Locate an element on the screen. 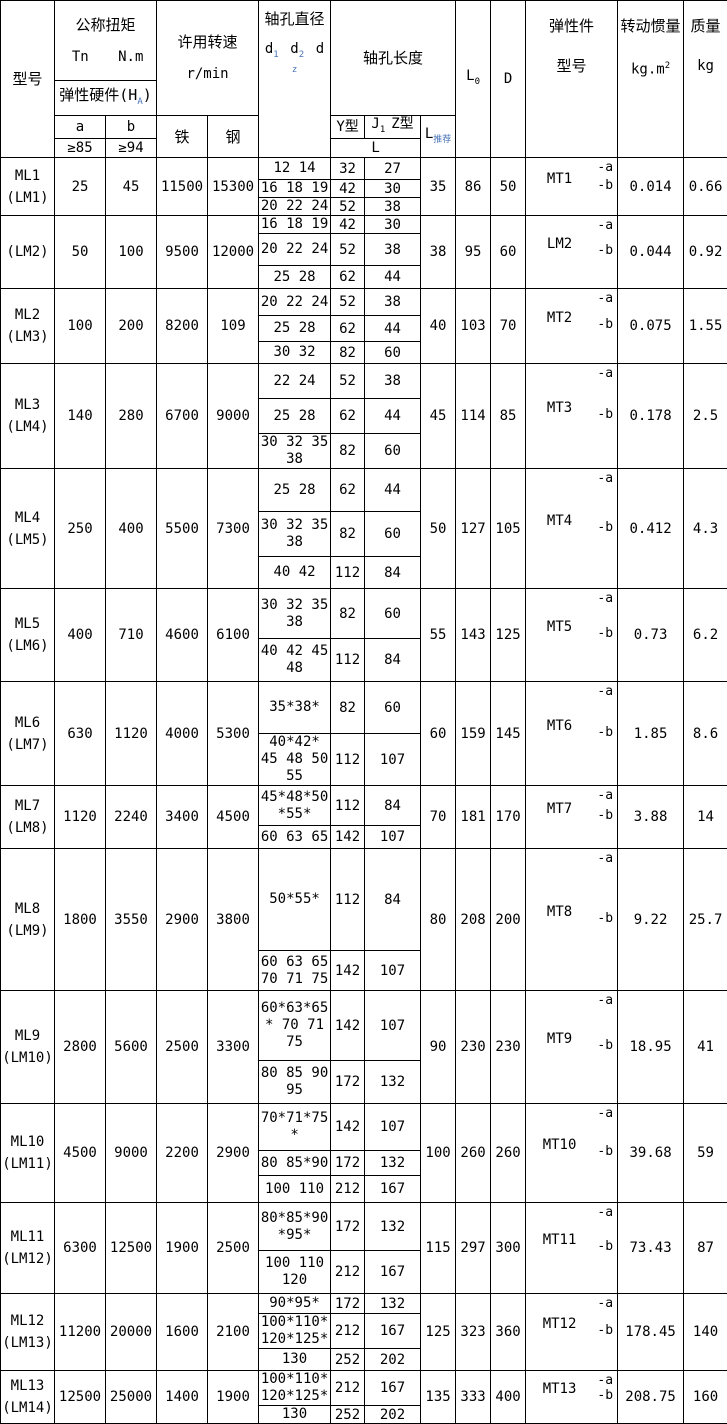 This screenshot has width=727, height=1424. bore-cell: 40 42 45 48 is located at coordinates (295, 660).